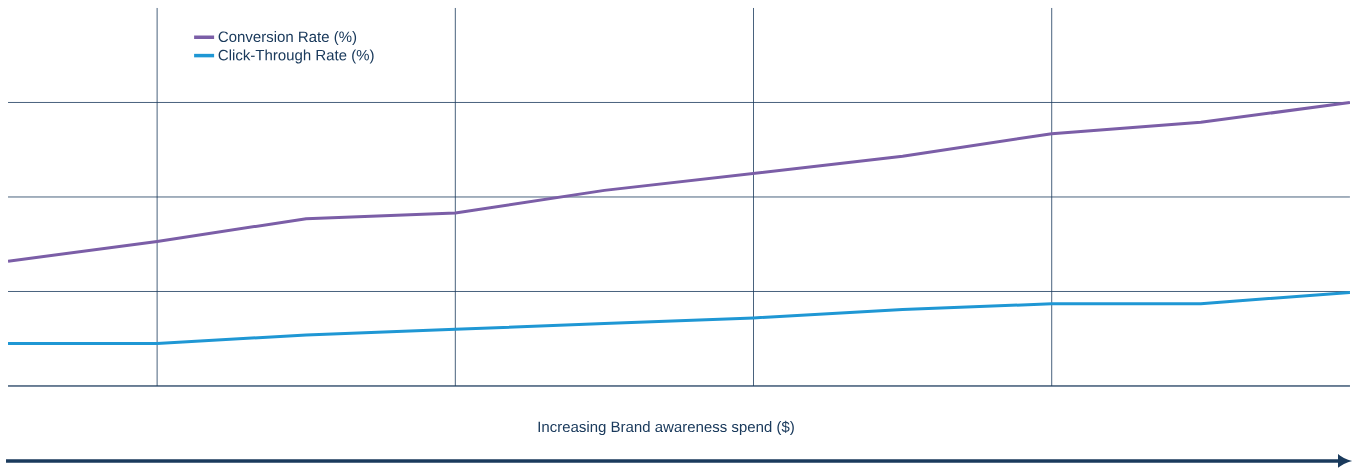 The image size is (1354, 469). What do you see at coordinates (287, 38) in the screenshot?
I see `legend-label: Conversion Rate (%)` at bounding box center [287, 38].